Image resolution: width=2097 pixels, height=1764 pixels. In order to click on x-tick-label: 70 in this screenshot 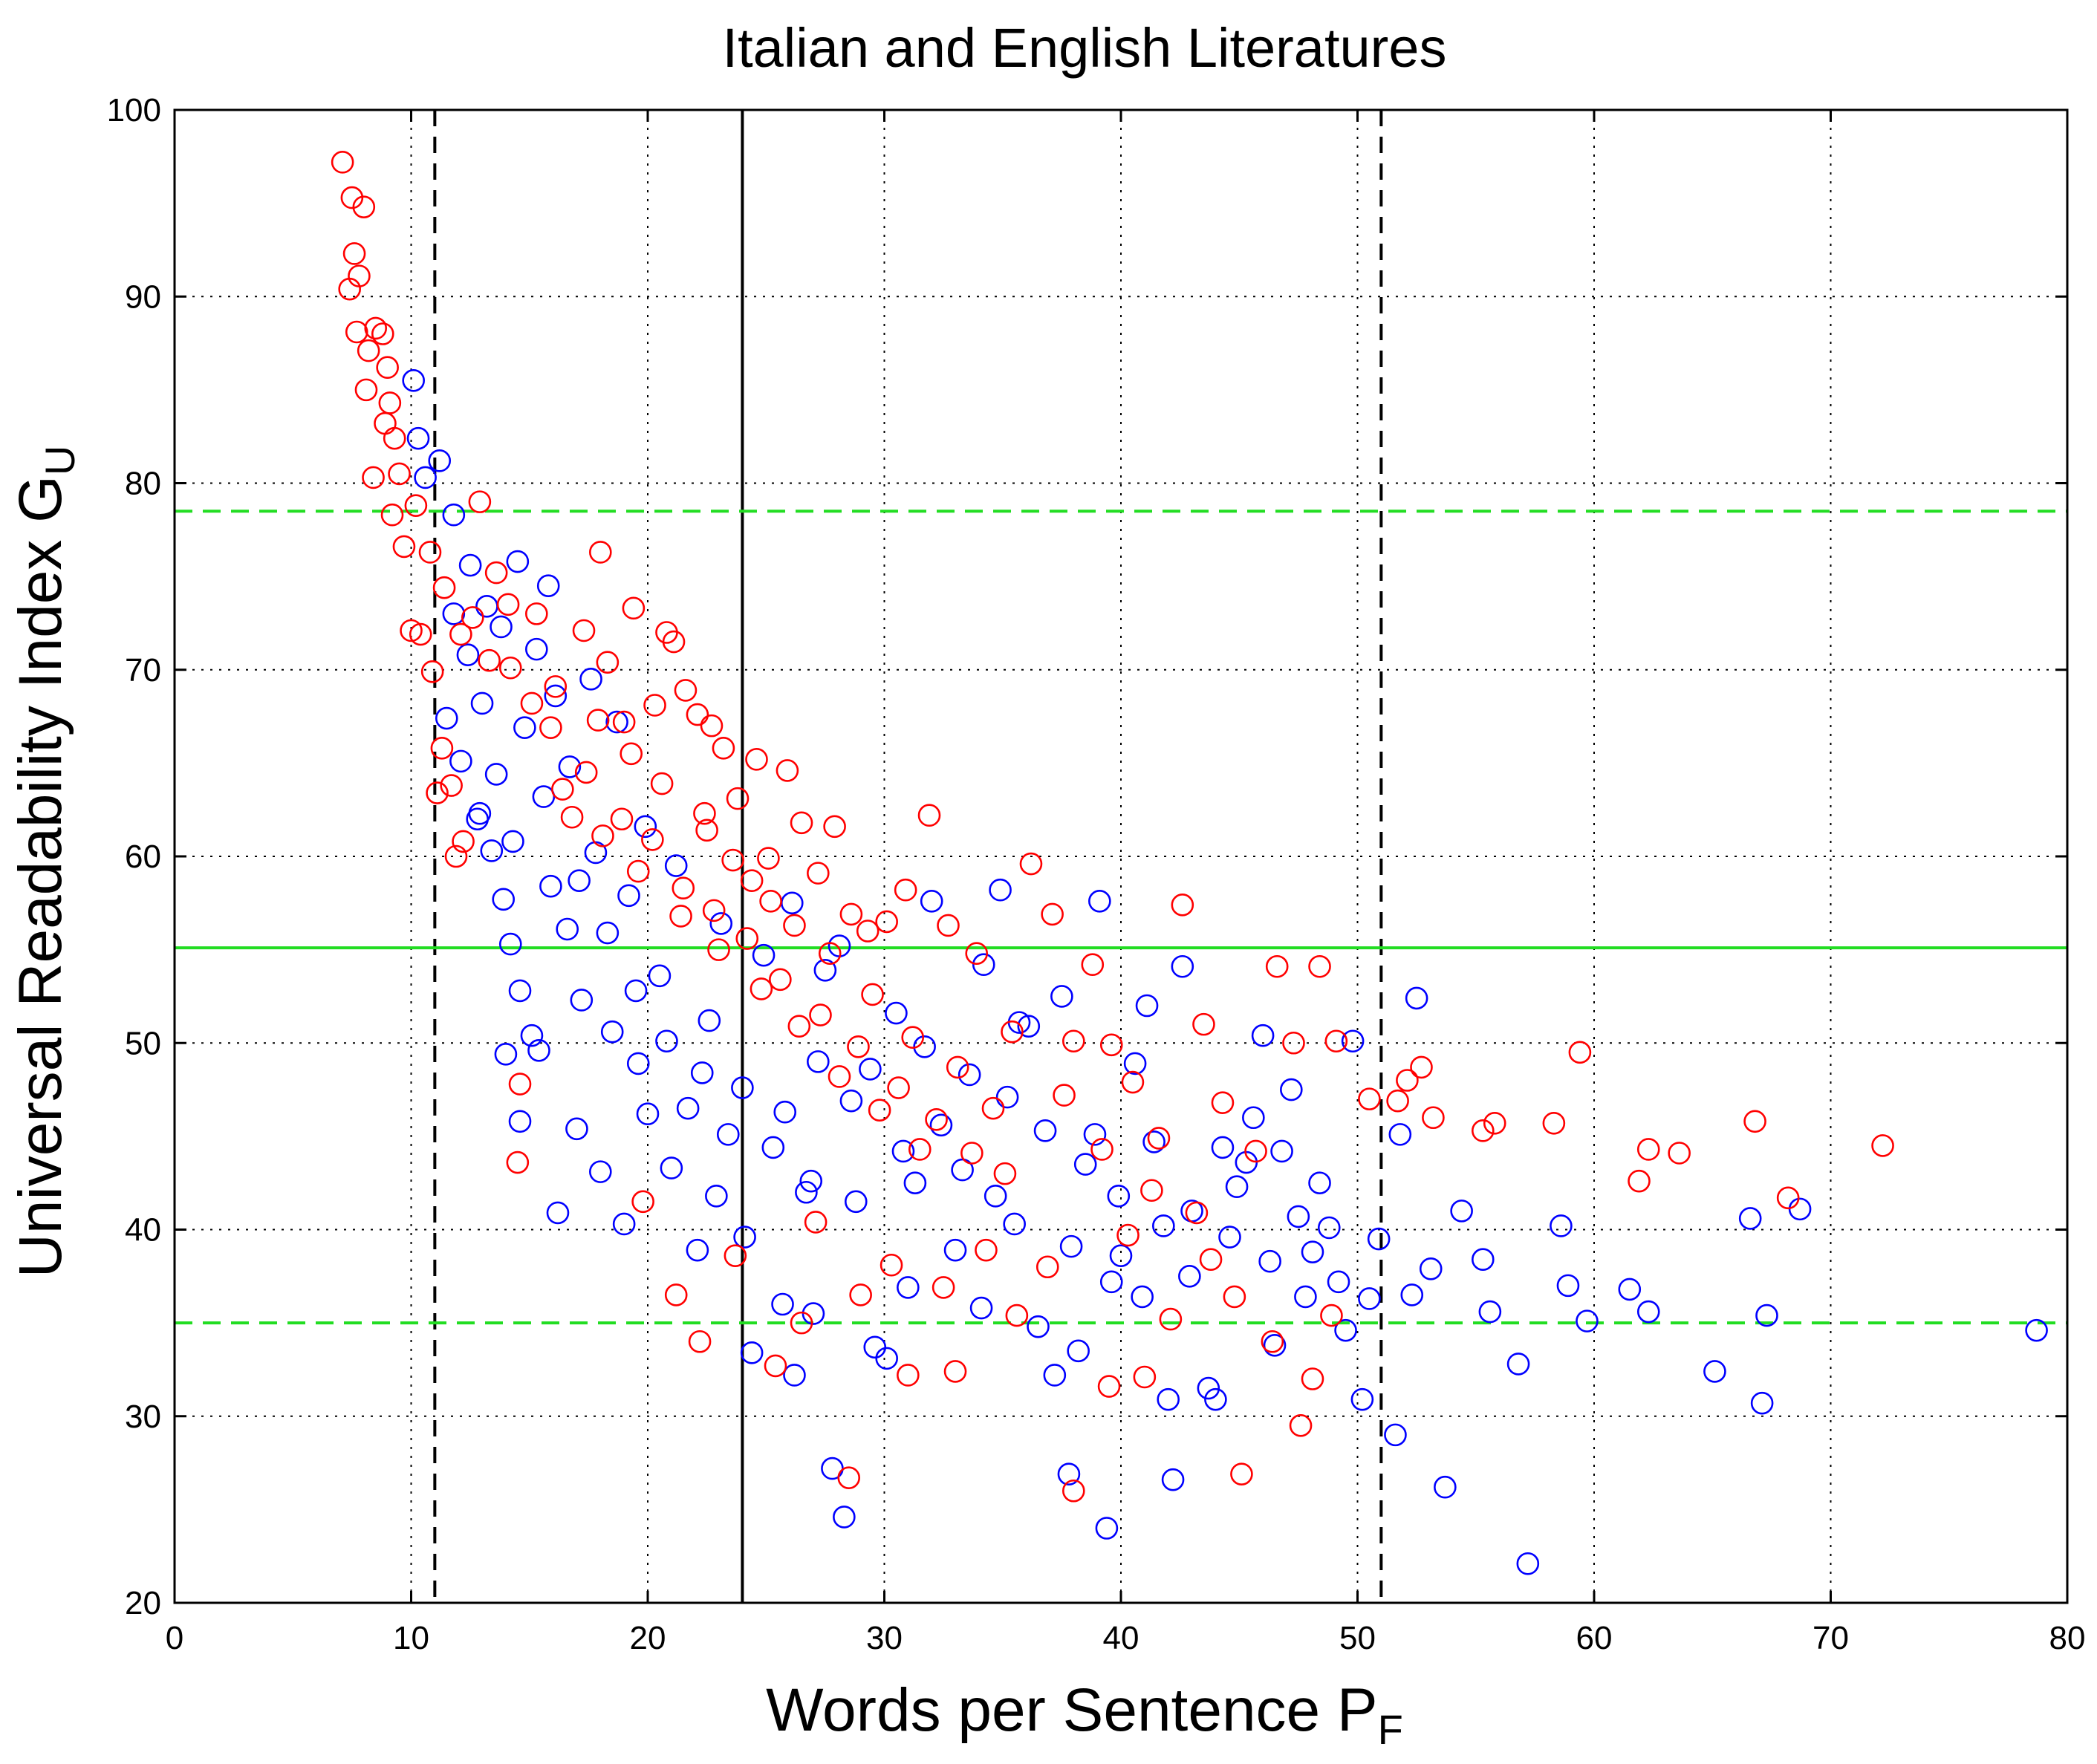, I will do `click(1830, 1638)`.